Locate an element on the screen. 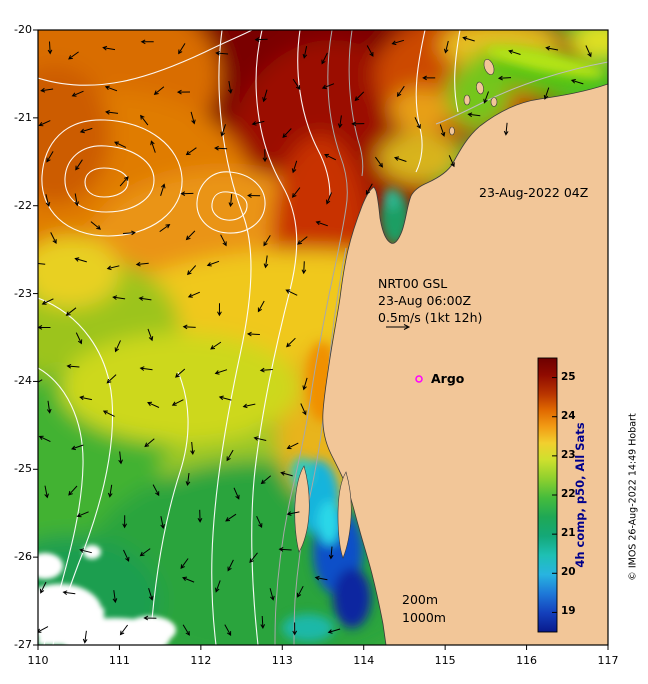 The height and width of the screenshot is (684, 648). offshore-islands is located at coordinates (473, 97).